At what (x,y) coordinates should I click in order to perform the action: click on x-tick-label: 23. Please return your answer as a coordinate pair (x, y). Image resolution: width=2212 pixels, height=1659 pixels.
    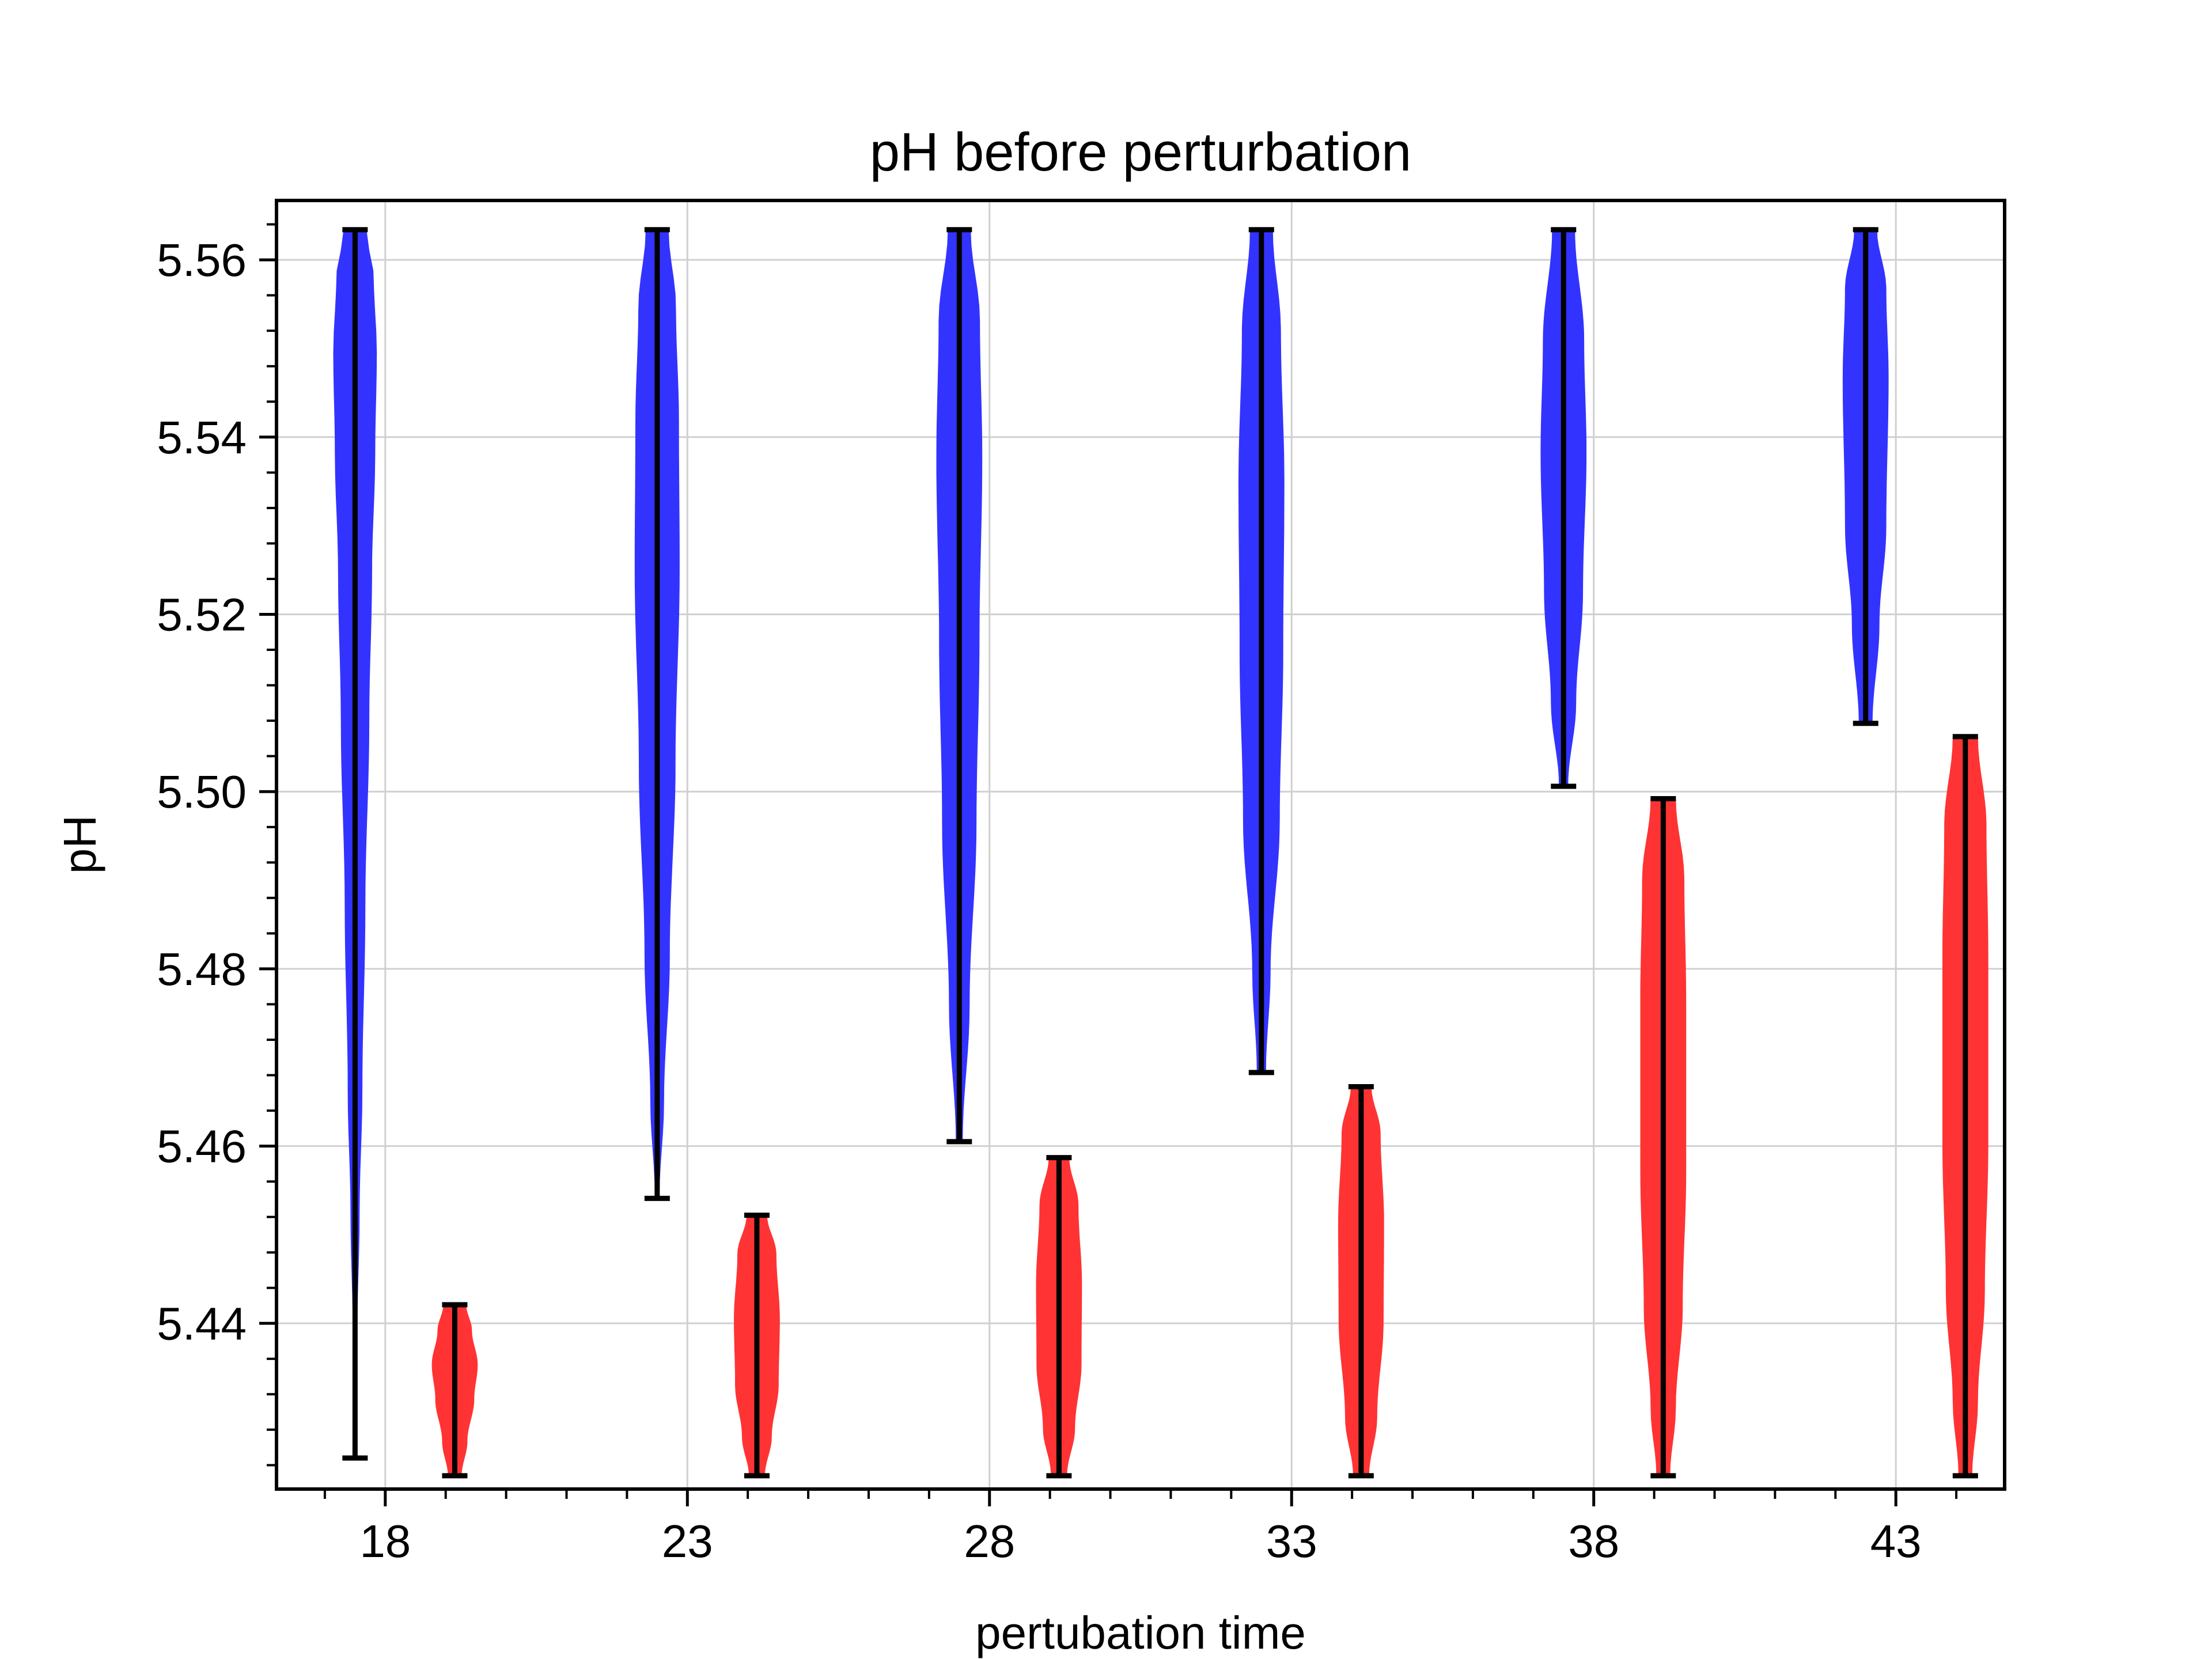
    Looking at the image, I should click on (687, 1541).